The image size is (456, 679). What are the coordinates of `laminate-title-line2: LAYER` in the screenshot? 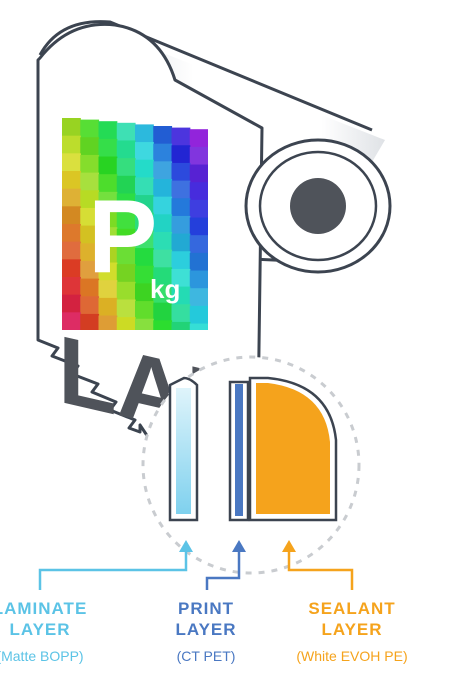 It's located at (39, 629).